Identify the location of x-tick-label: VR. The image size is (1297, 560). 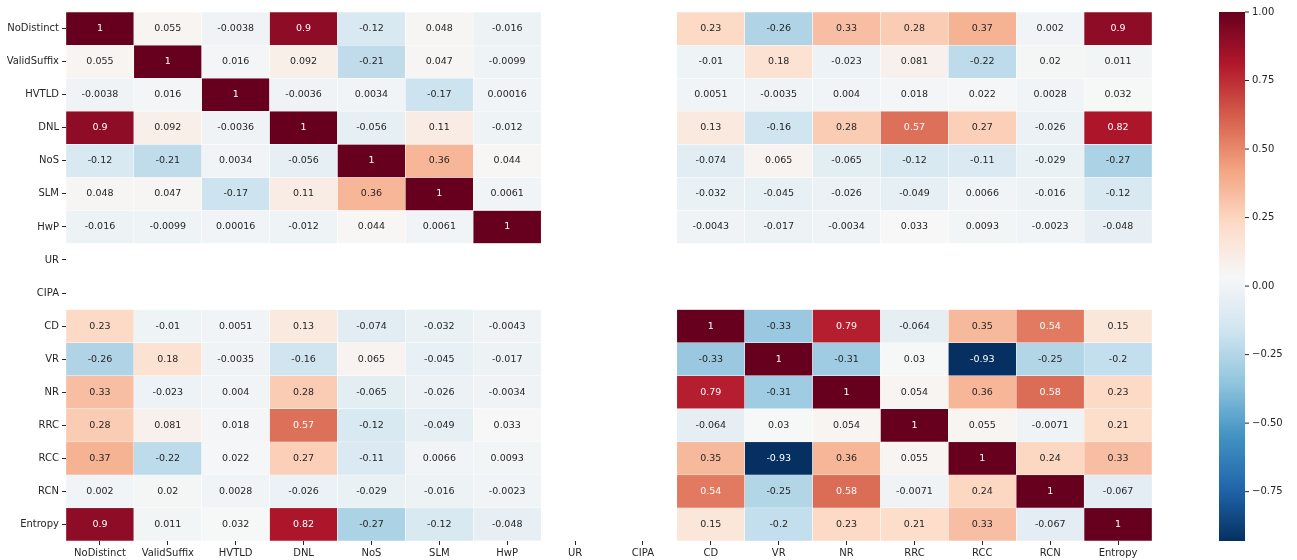
(778, 552).